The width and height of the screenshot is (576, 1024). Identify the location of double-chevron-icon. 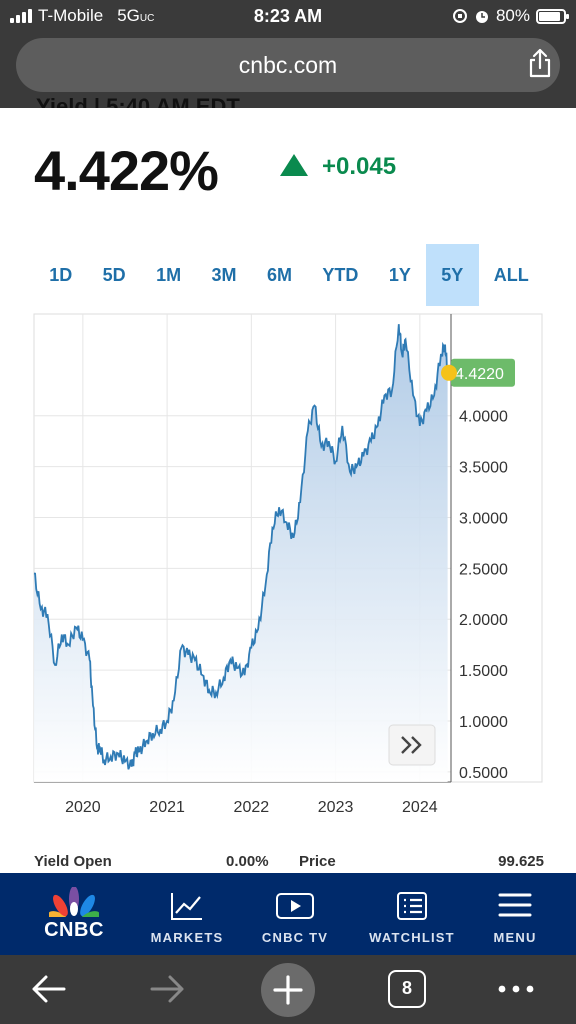
(411, 745).